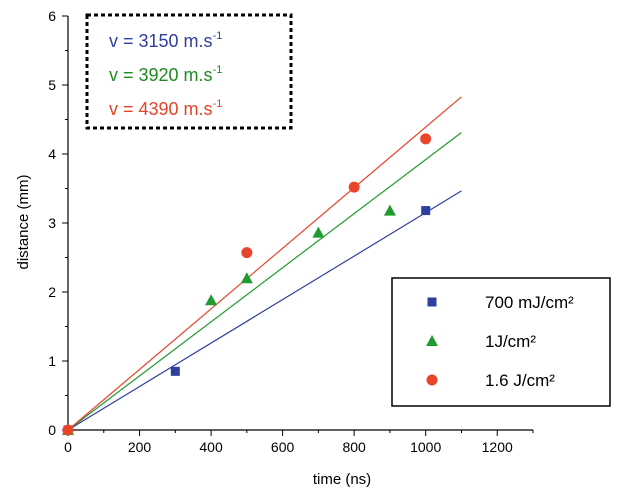  What do you see at coordinates (52, 292) in the screenshot?
I see `y-tick-label: 2` at bounding box center [52, 292].